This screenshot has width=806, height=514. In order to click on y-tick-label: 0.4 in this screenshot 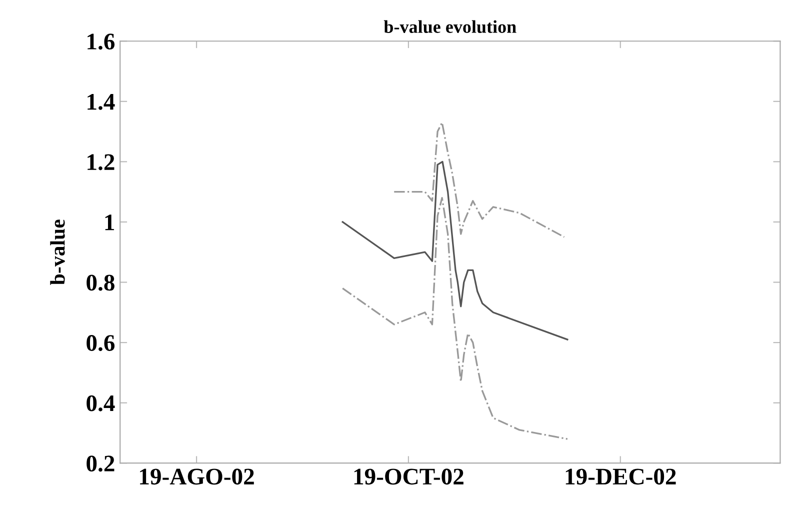, I will do `click(100, 403)`.